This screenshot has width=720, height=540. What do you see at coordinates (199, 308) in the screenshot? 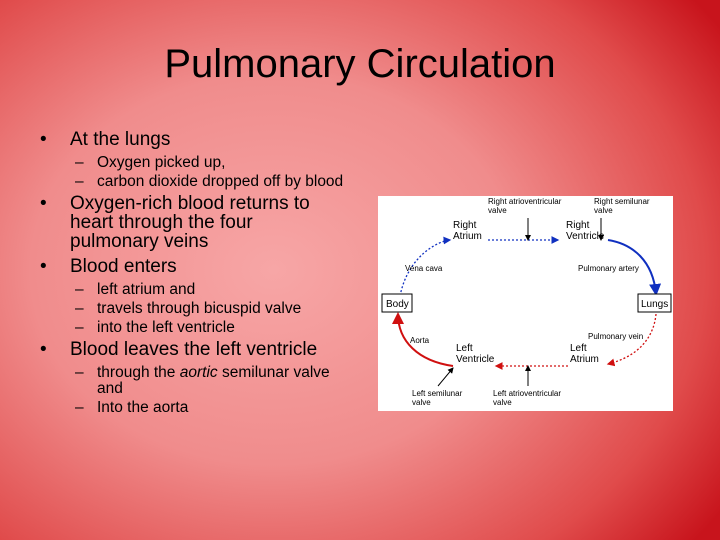
I see `text-run: travels through bicuspid valve` at bounding box center [199, 308].